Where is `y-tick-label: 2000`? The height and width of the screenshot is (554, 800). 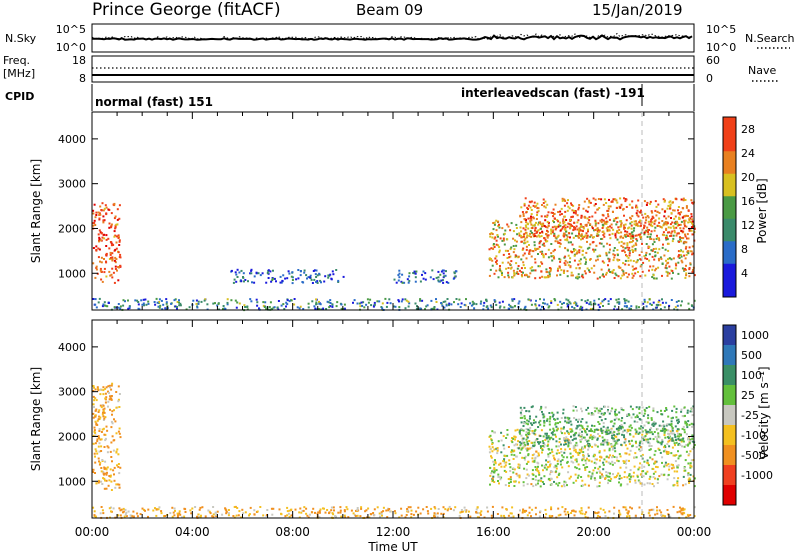
y-tick-label: 2000 is located at coordinates (72, 436).